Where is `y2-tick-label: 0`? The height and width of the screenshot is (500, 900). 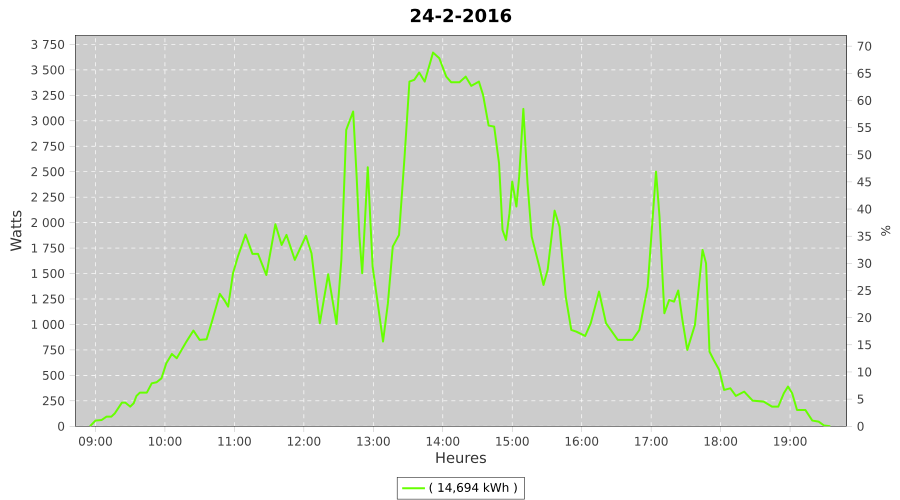 y2-tick-label: 0 is located at coordinates (861, 426).